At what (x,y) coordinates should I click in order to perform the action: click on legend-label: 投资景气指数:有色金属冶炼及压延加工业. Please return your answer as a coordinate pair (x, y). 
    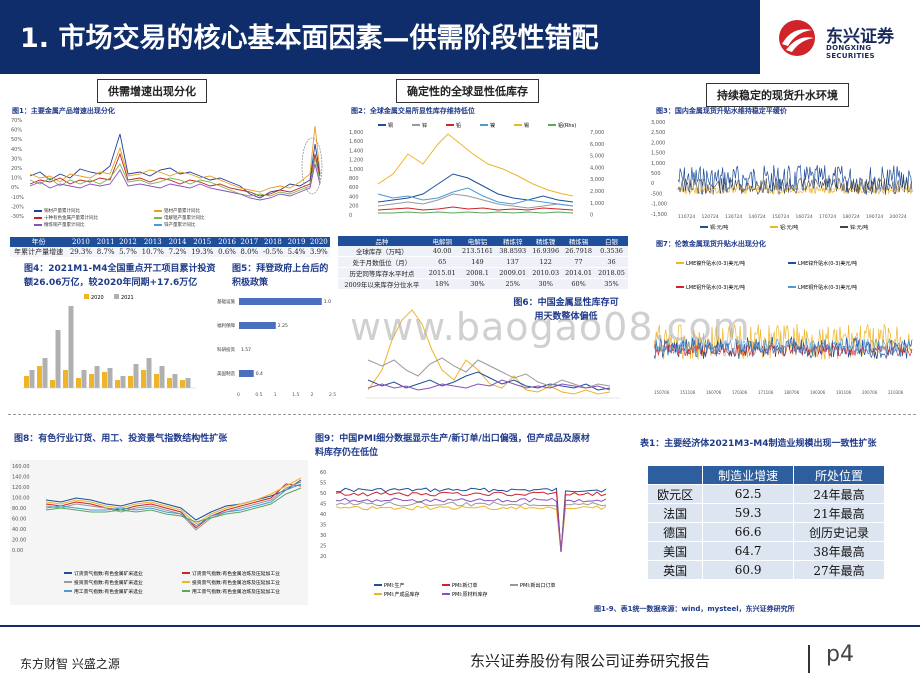
    Looking at the image, I should click on (236, 582).